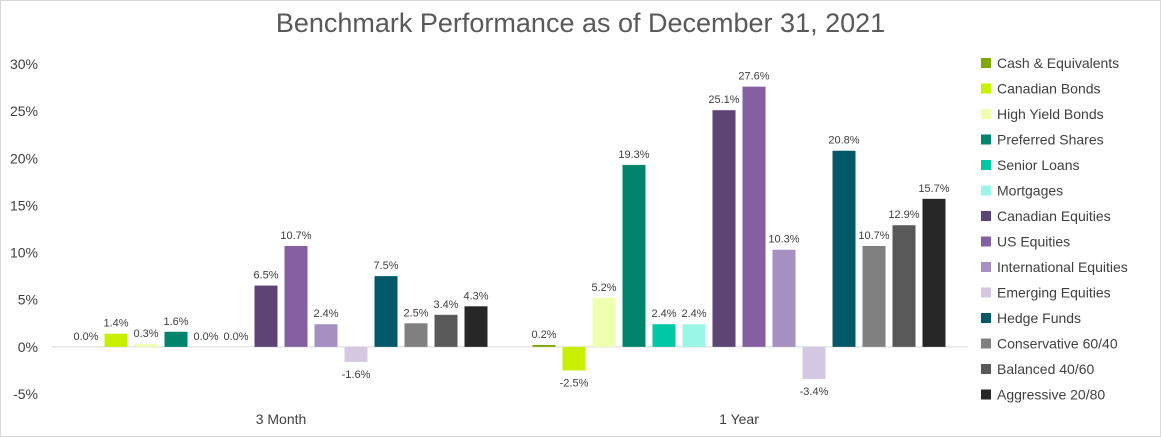  What do you see at coordinates (28, 300) in the screenshot?
I see `y-tick-label: 5%` at bounding box center [28, 300].